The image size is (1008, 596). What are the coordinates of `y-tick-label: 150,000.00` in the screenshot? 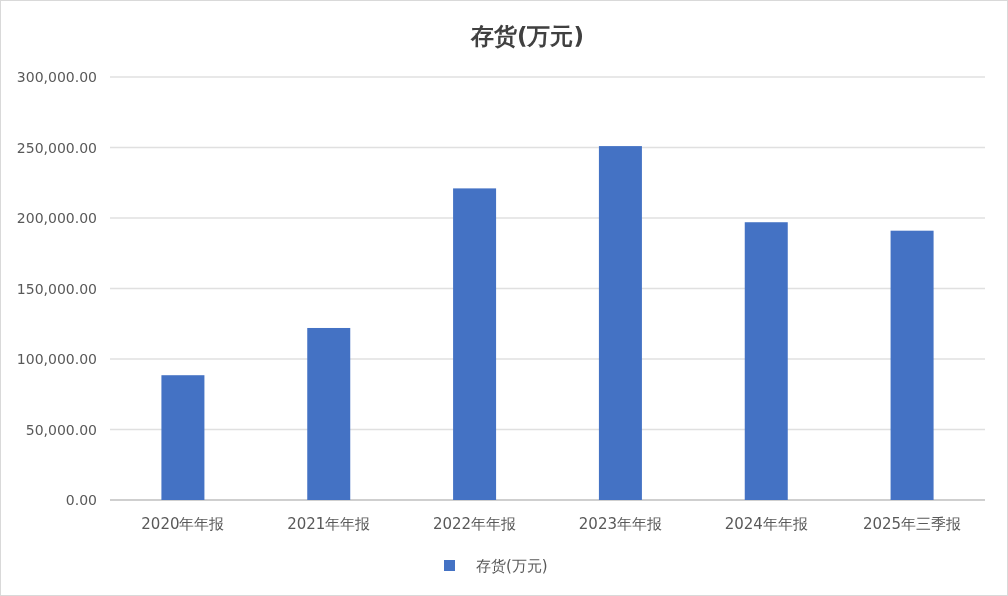 It's located at (56, 288).